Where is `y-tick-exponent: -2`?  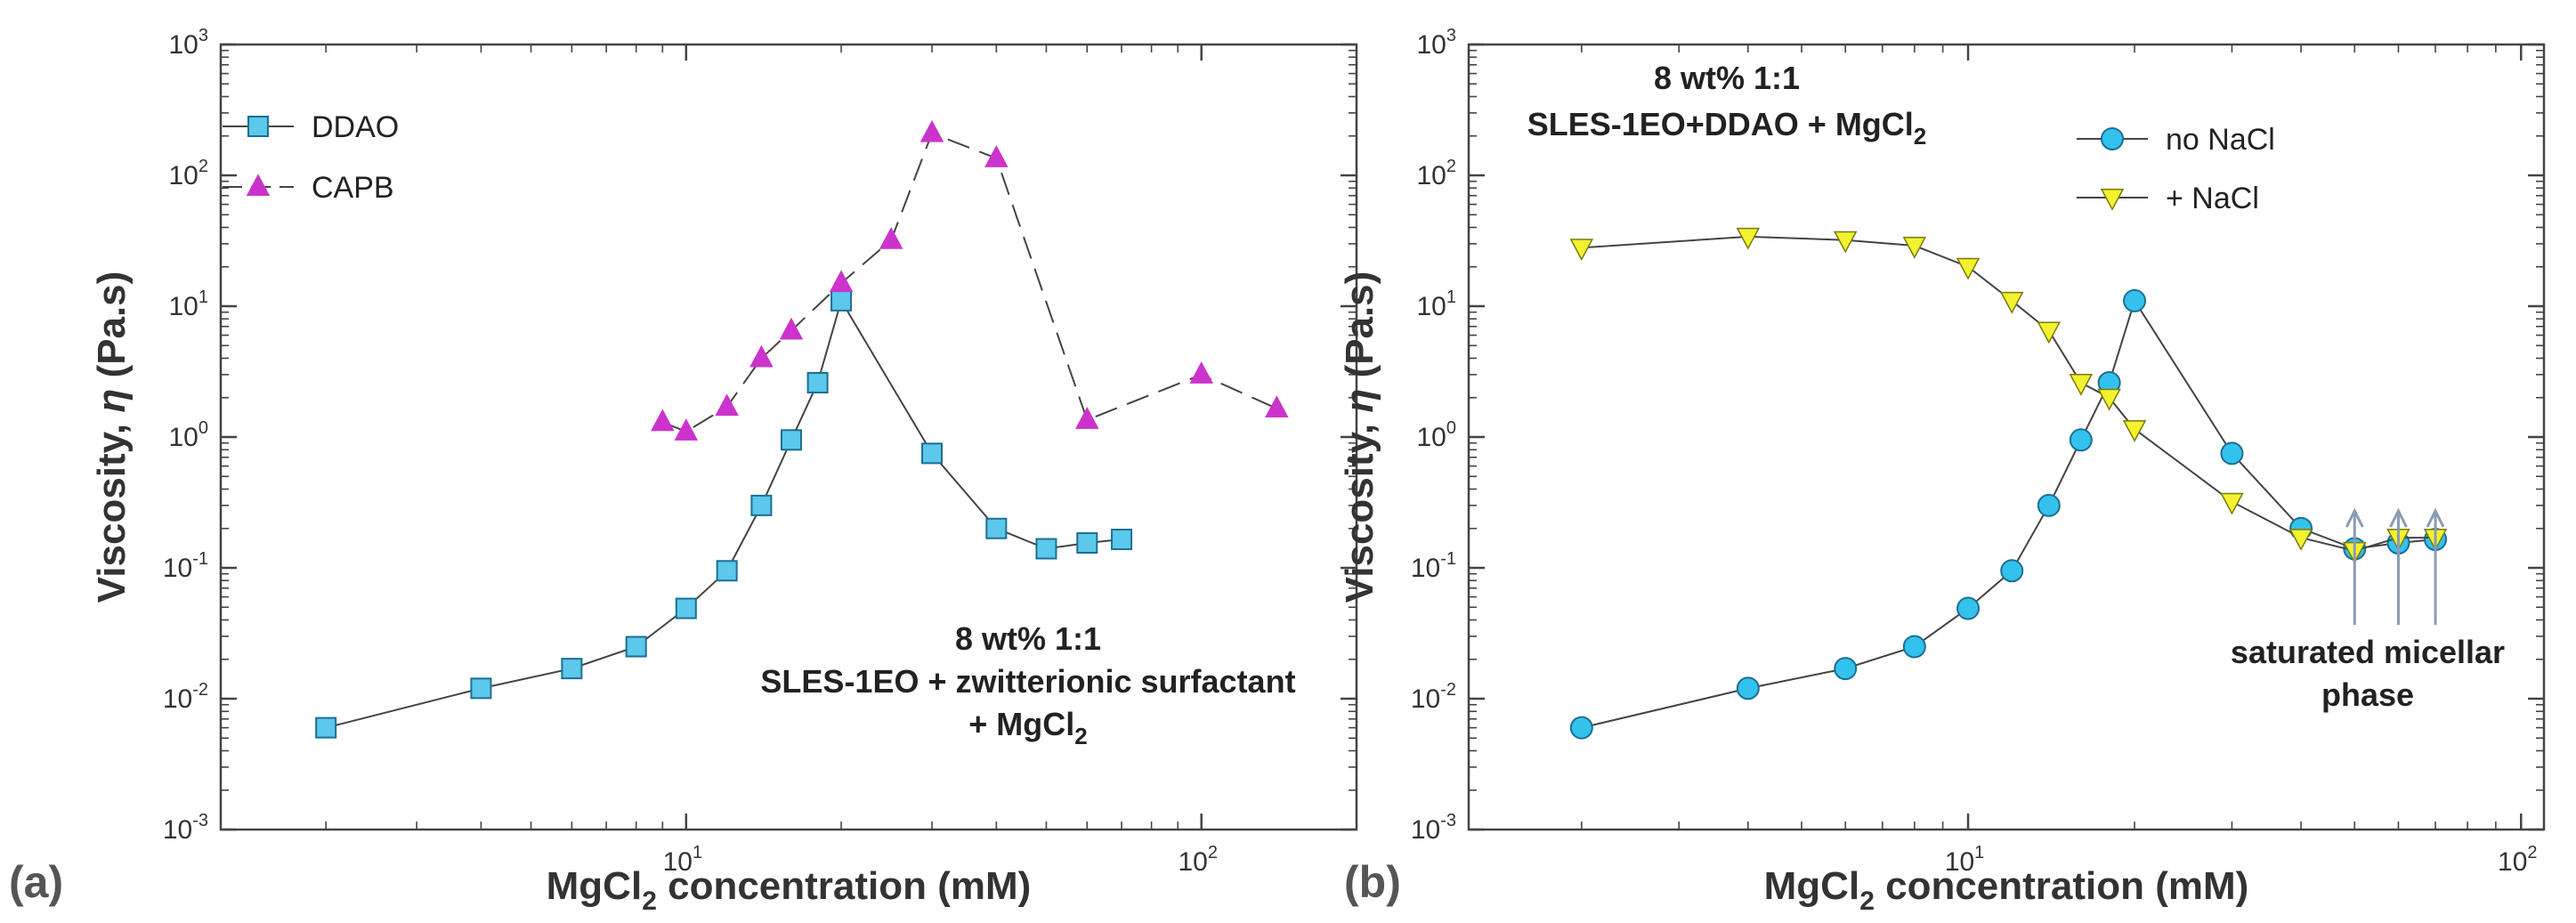
y-tick-exponent: -2 is located at coordinates (1448, 690).